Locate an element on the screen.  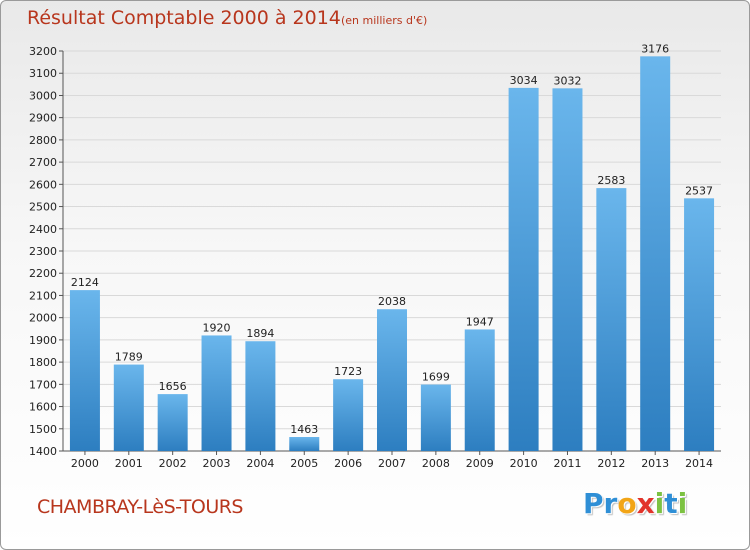
y-tick-label: 1600 is located at coordinates (43, 407).